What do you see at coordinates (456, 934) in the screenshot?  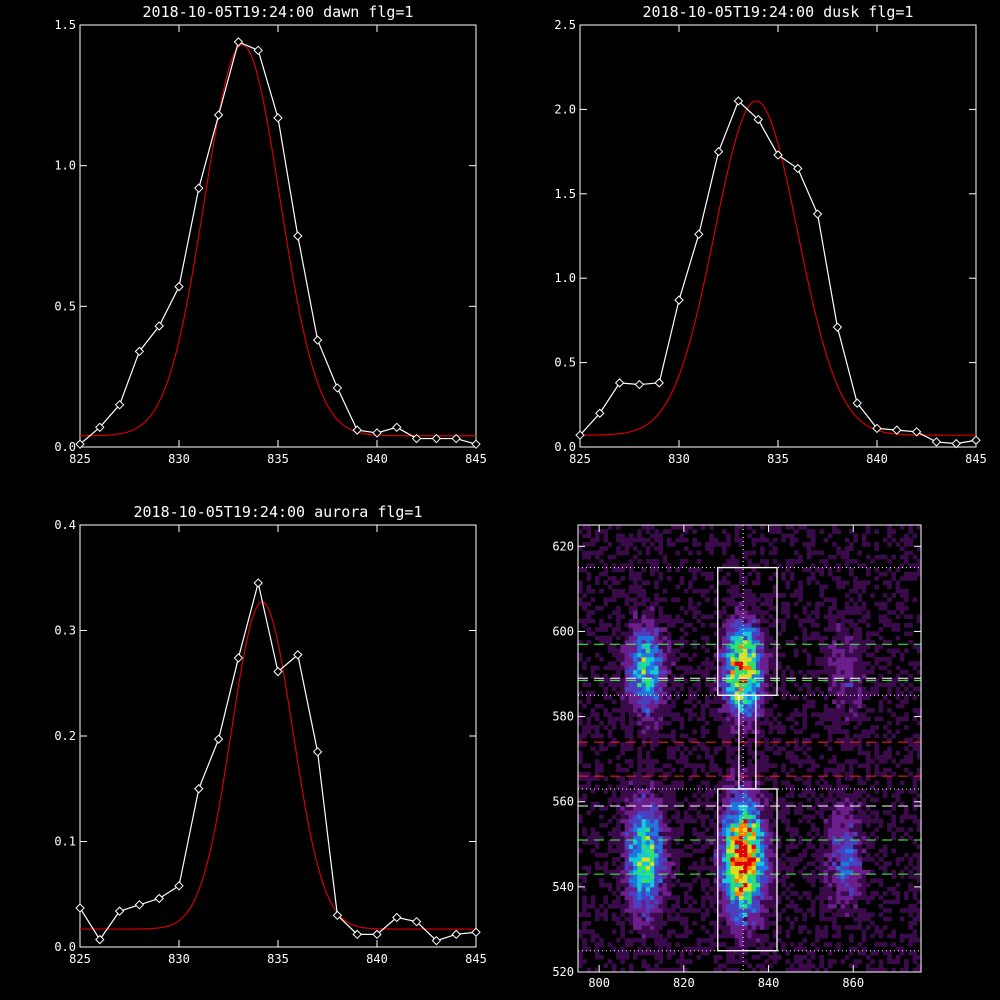 I see `data-point` at bounding box center [456, 934].